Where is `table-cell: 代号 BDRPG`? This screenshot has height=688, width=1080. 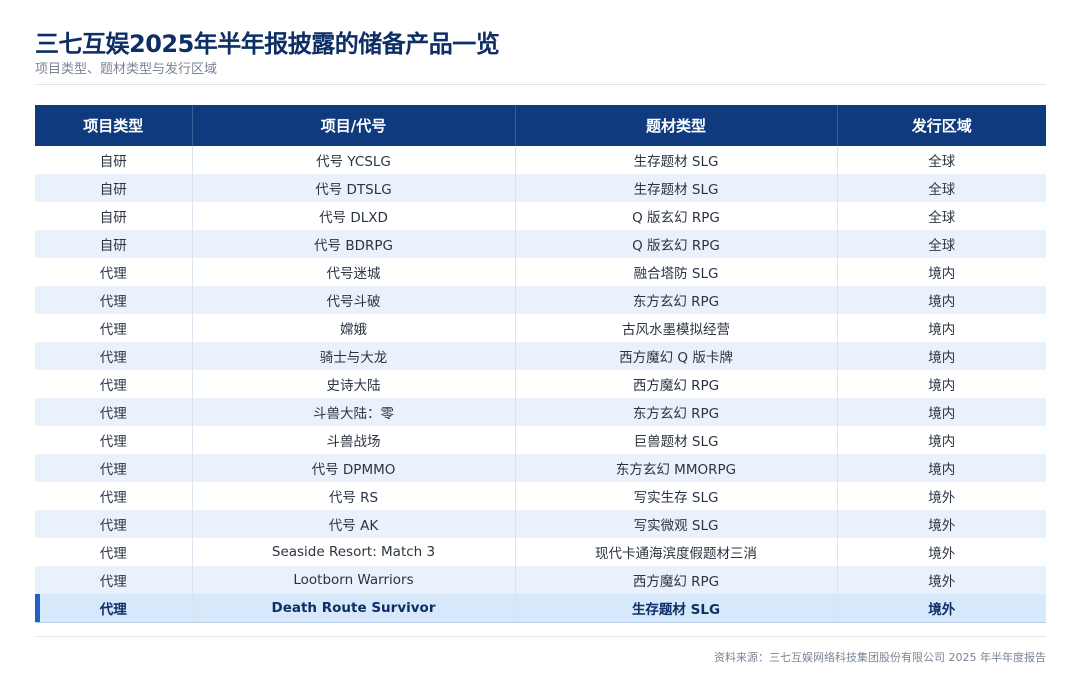
table-cell: 代号 BDRPG is located at coordinates (353, 244).